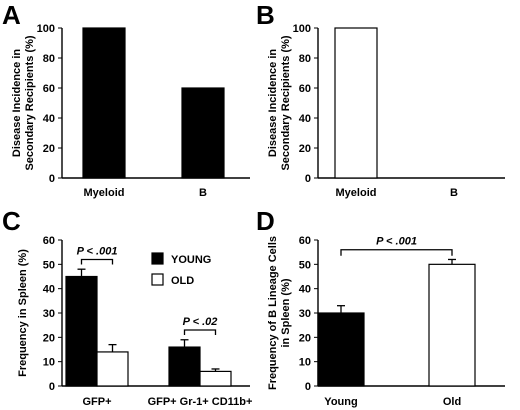 Image resolution: width=520 pixels, height=410 pixels. What do you see at coordinates (340, 402) in the screenshot?
I see `x-category-label: Young` at bounding box center [340, 402].